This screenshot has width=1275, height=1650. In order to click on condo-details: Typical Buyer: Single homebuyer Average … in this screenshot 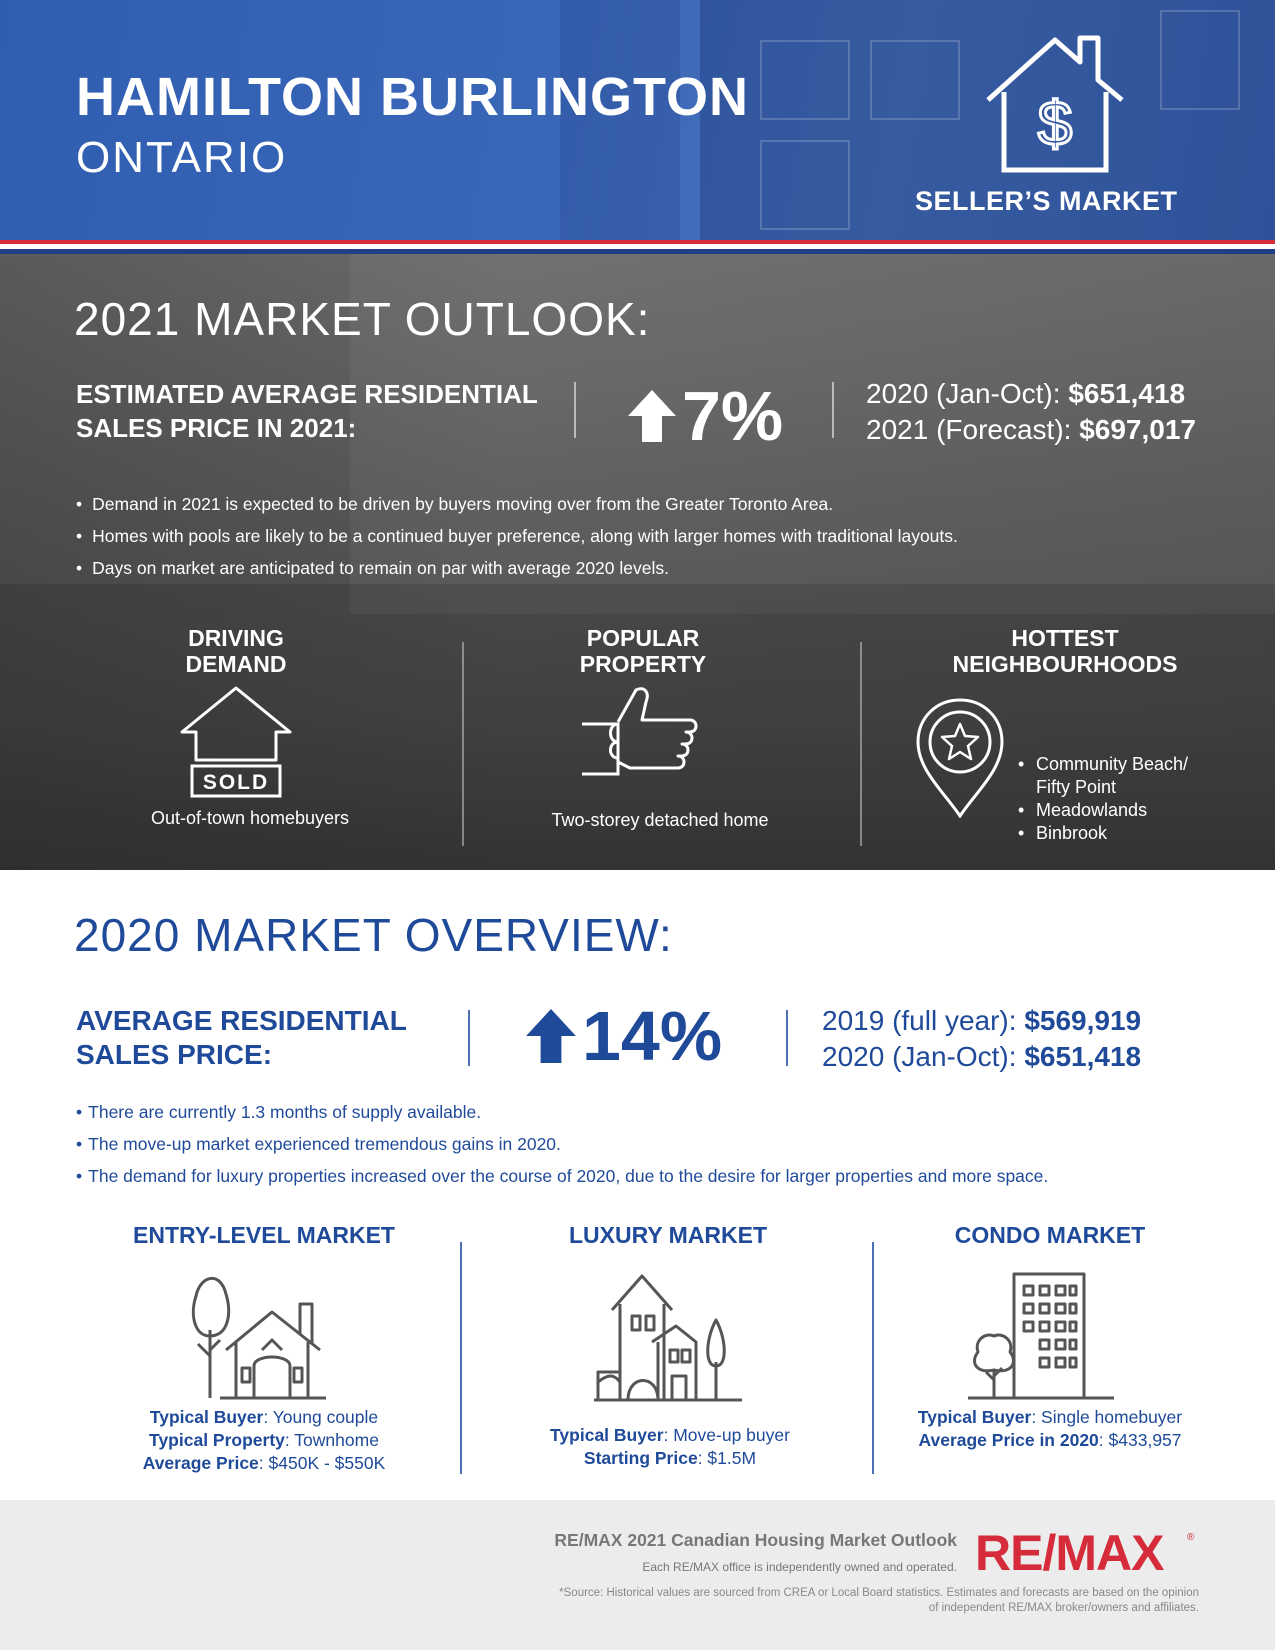, I will do `click(1050, 1428)`.